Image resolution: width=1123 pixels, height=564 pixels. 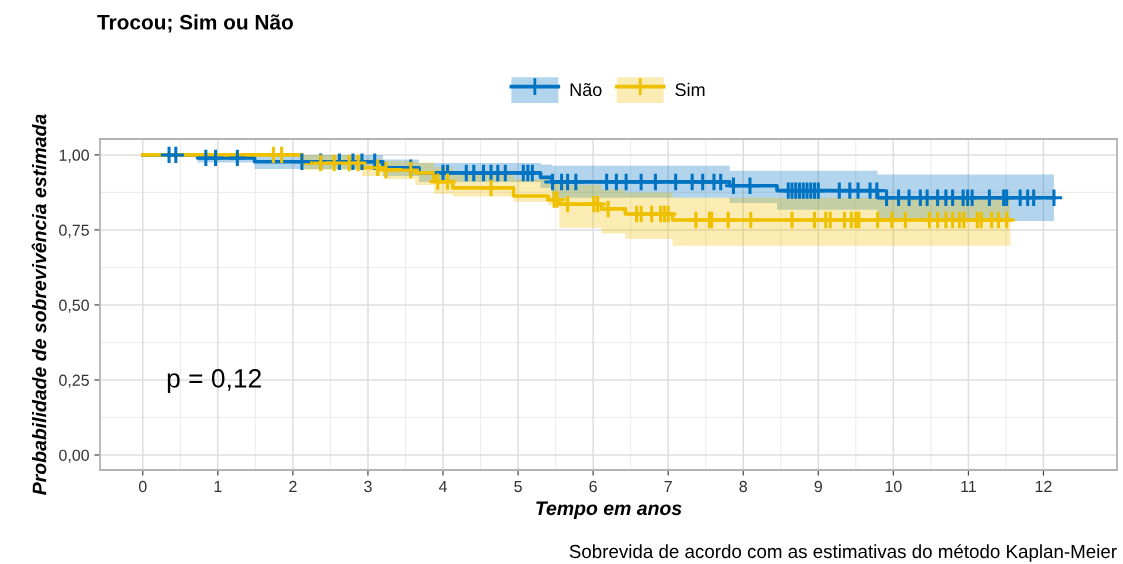 I want to click on x-tick-label: 3, so click(x=368, y=486).